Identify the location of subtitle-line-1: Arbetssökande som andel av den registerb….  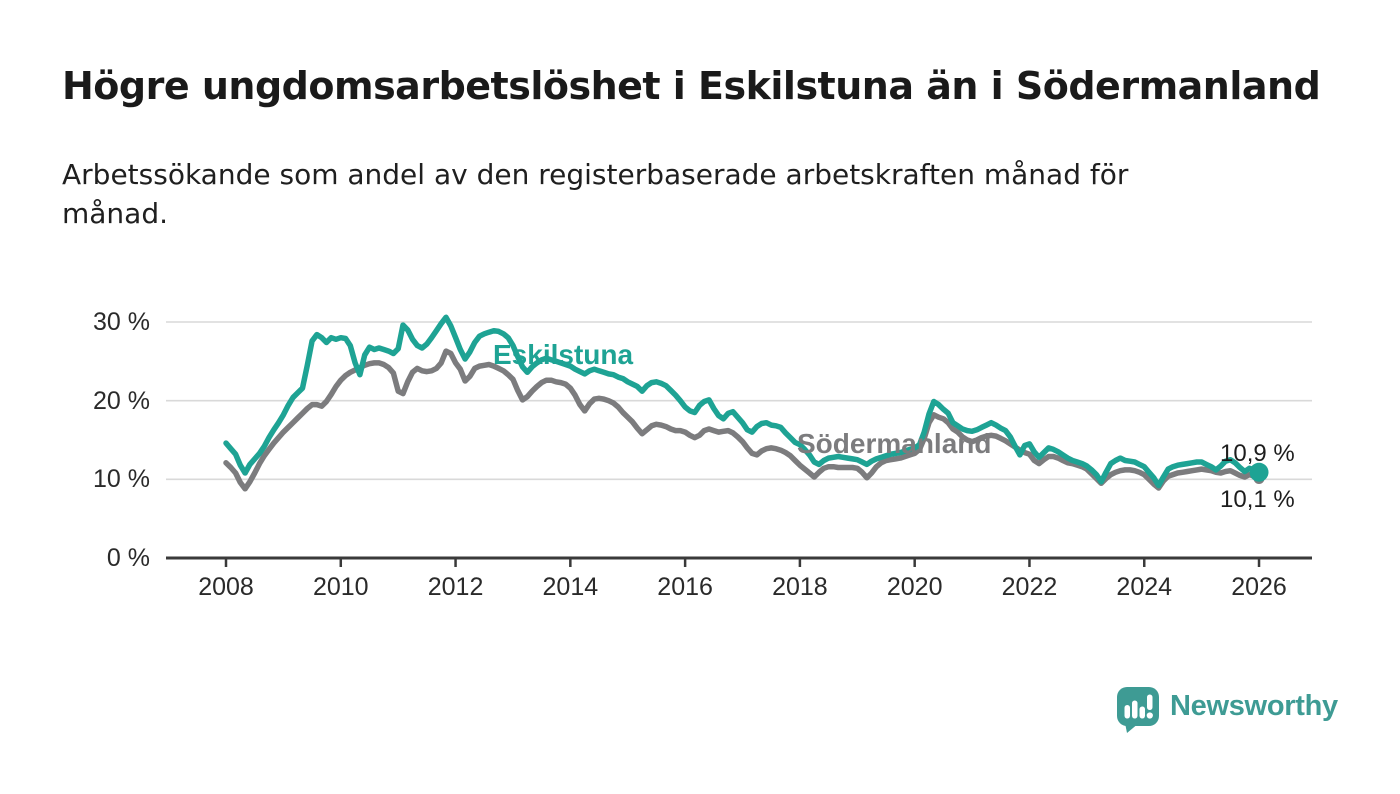
(595, 174).